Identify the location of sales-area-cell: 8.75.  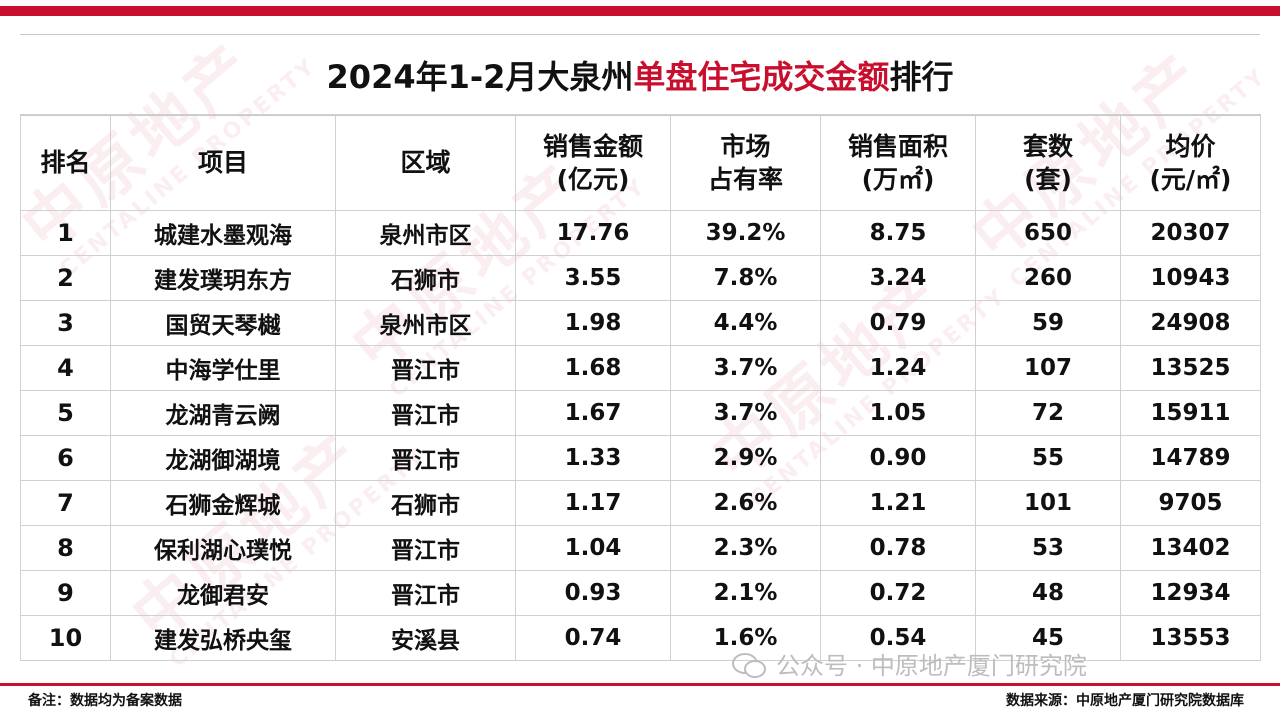
(898, 233).